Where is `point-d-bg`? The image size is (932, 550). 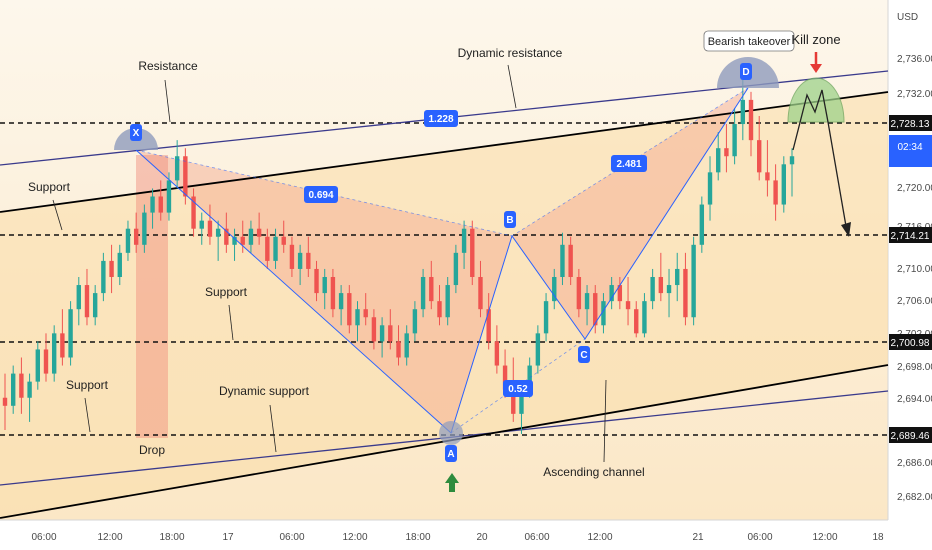 point-d-bg is located at coordinates (746, 71).